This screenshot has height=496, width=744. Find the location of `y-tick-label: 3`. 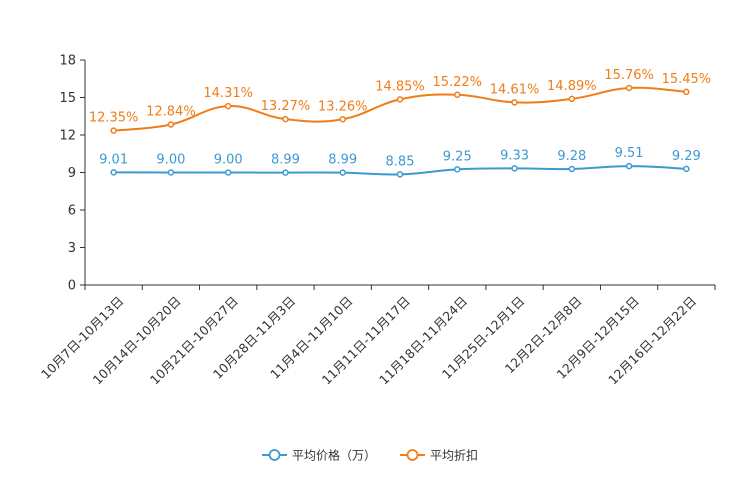

y-tick-label: 3 is located at coordinates (72, 248).